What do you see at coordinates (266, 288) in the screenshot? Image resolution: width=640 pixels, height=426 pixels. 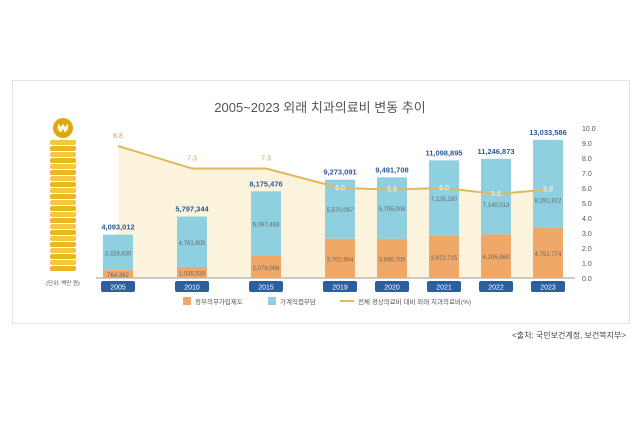 I see `year-label: 2015` at bounding box center [266, 288].